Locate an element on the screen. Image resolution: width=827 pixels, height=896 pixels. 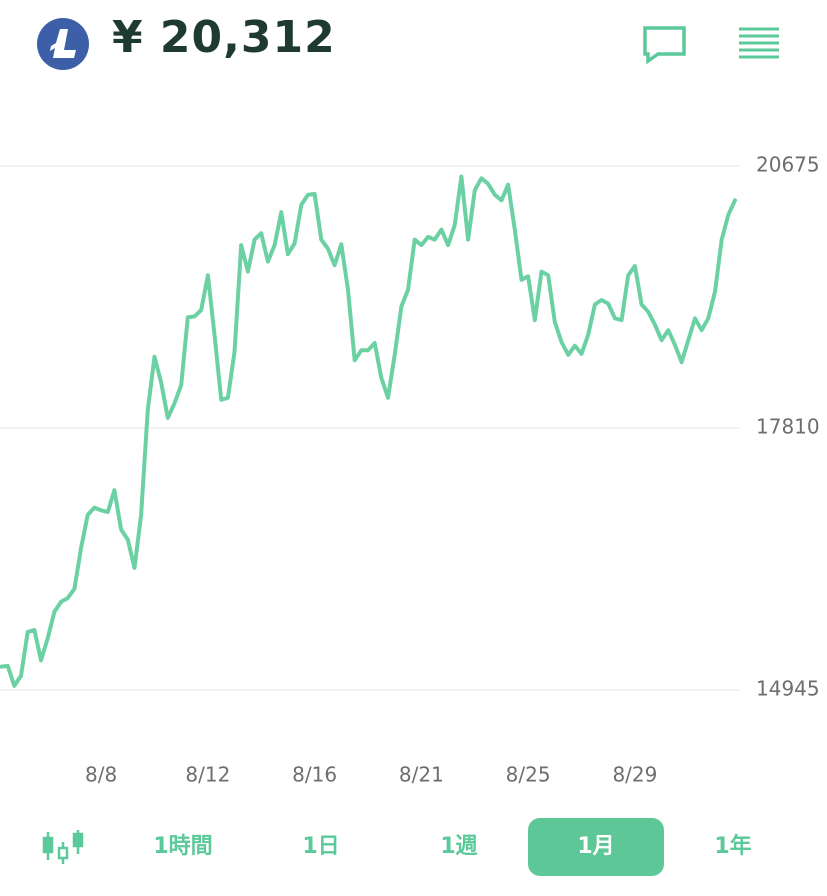
x-tick-label: 8/12 is located at coordinates (207, 775).